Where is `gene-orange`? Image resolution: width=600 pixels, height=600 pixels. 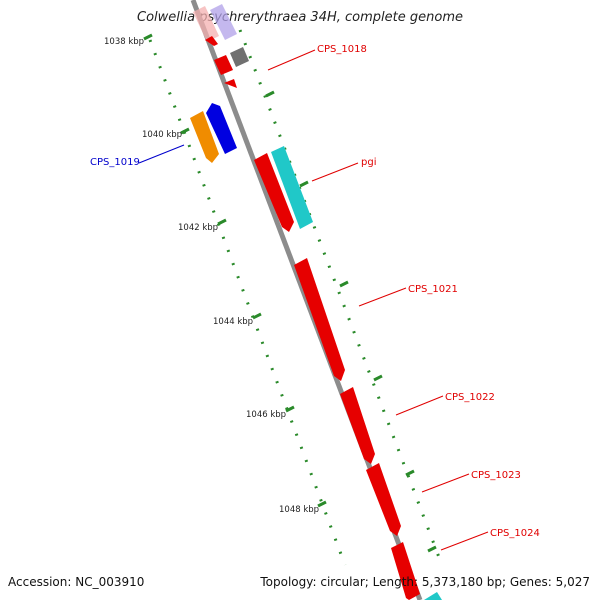 gene-orange is located at coordinates (204, 137).